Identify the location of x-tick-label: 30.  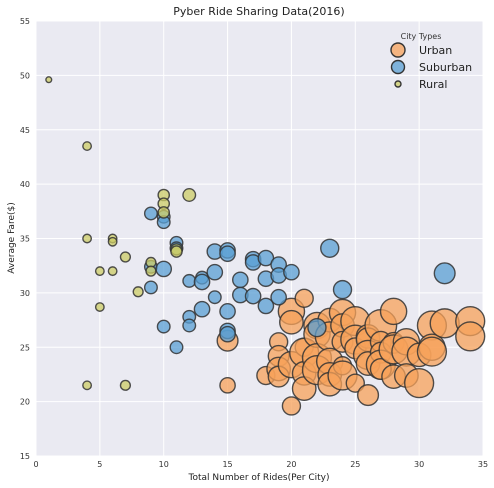
(419, 464).